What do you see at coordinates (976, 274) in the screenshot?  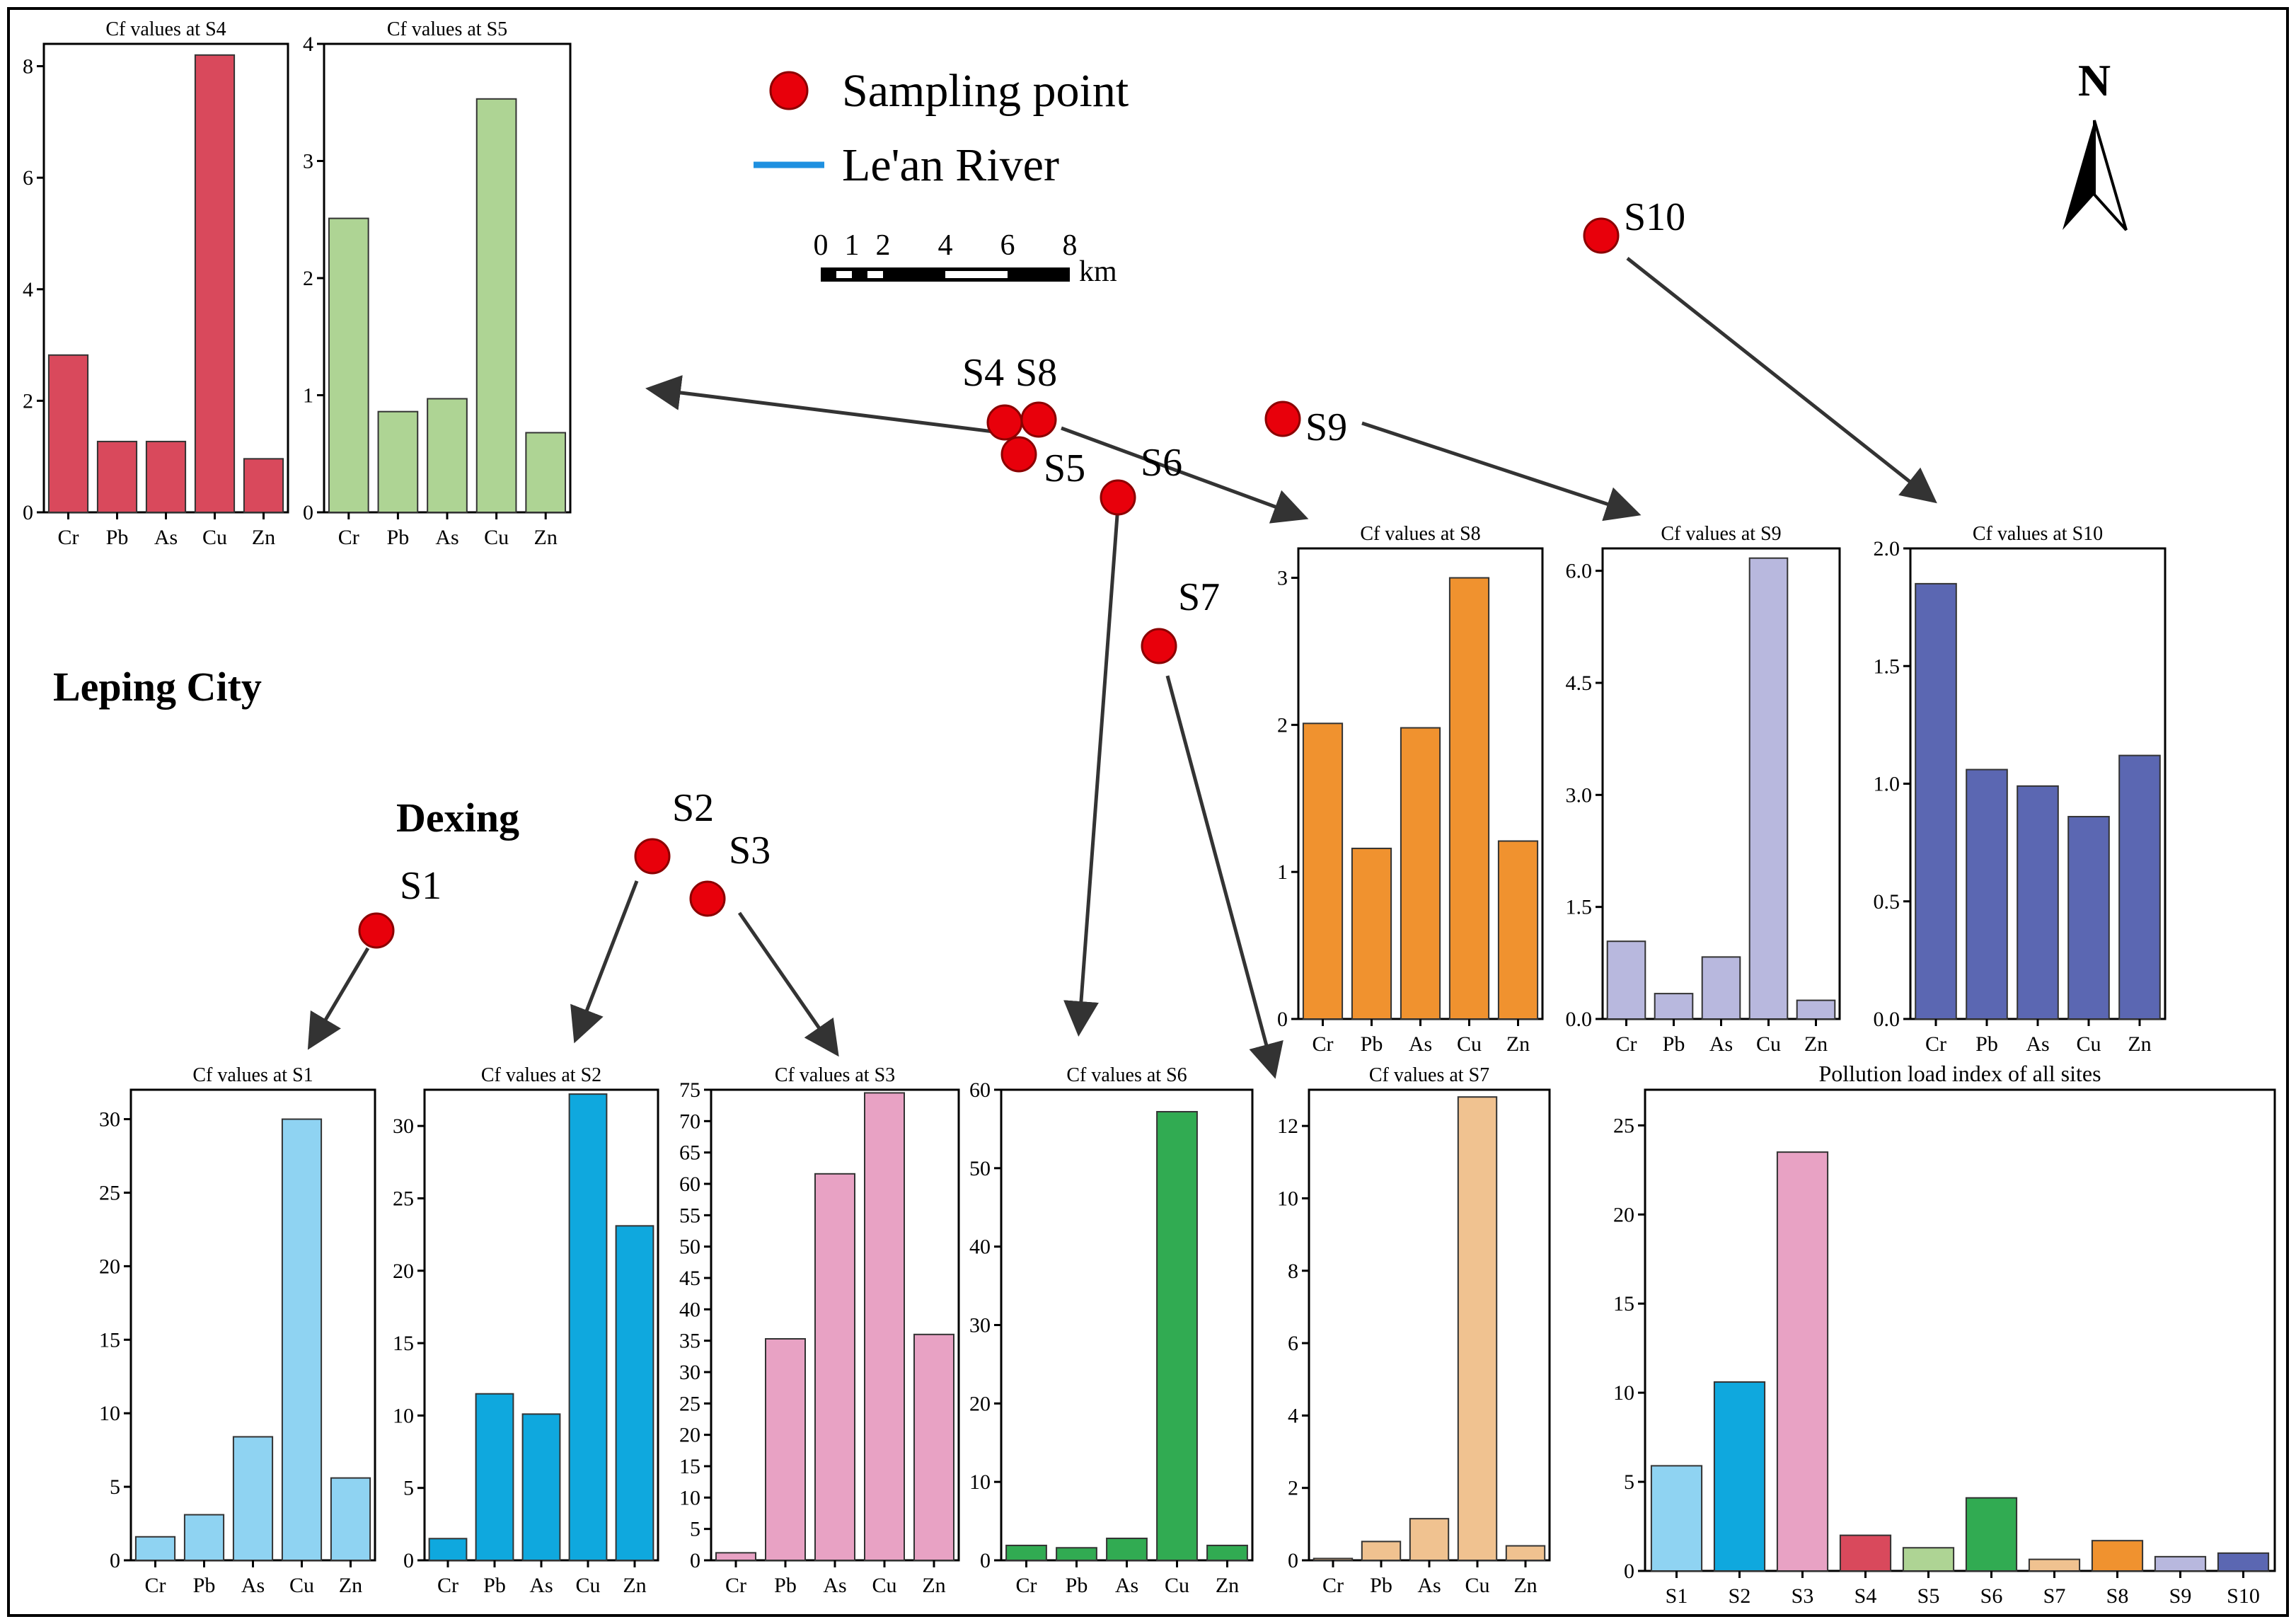 I see `scale-bar-segment` at bounding box center [976, 274].